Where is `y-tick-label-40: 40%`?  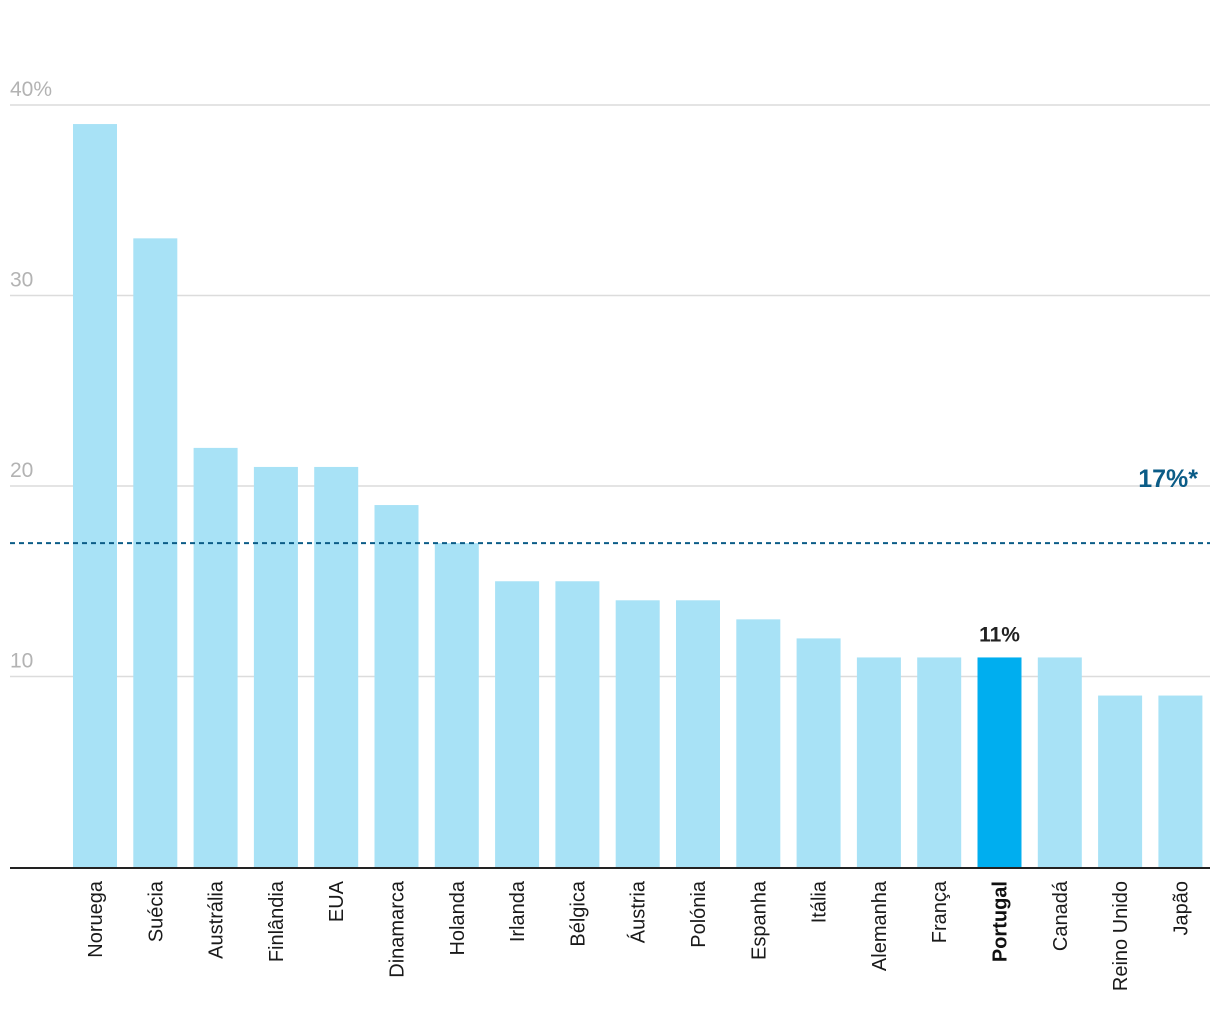 y-tick-label-40: 40% is located at coordinates (31, 89).